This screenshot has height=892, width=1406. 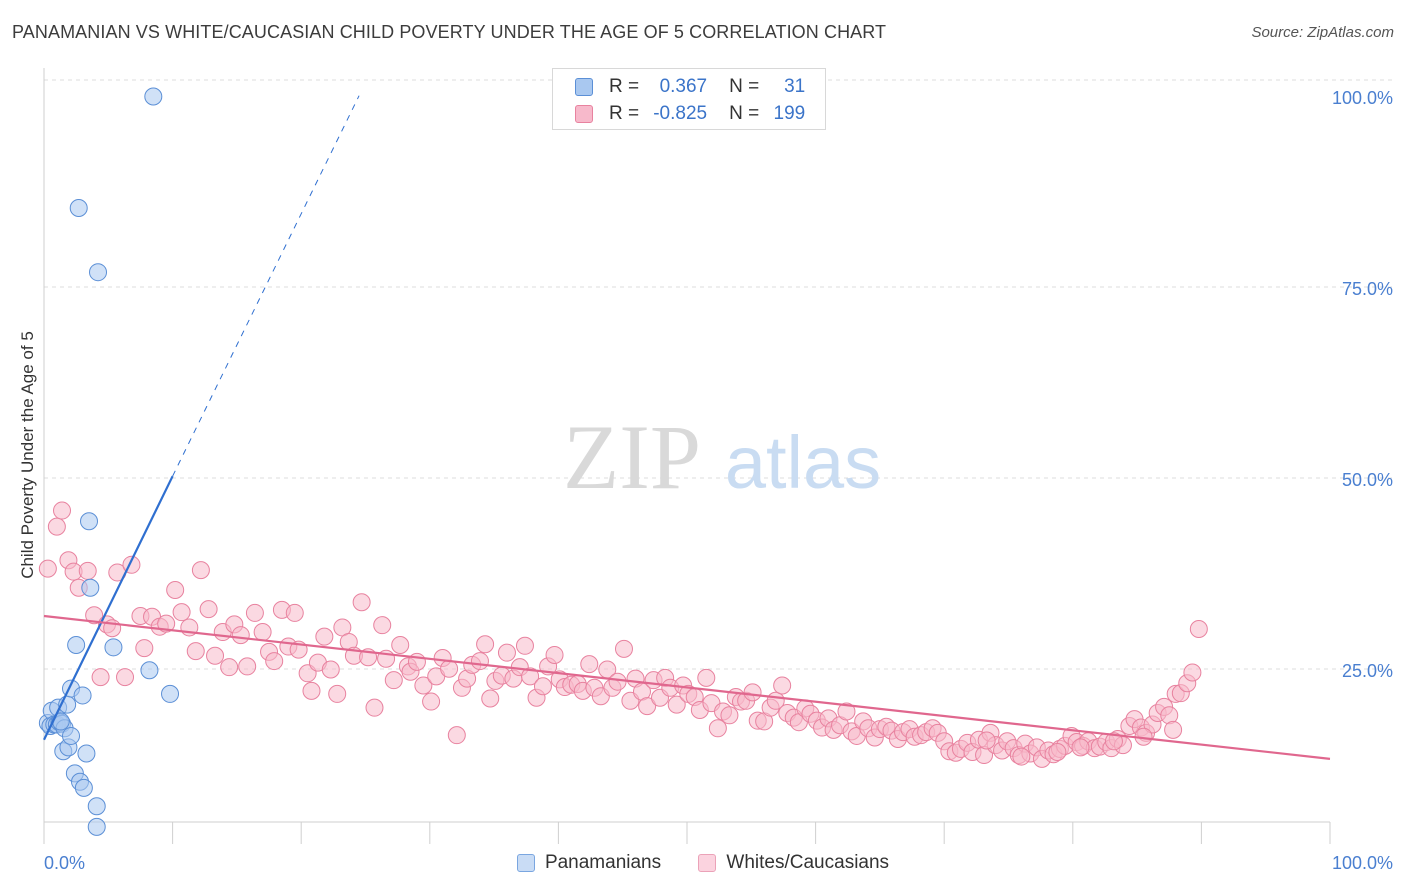 What do you see at coordinates (1367, 480) in the screenshot?
I see `y-tick-label: 50.0%` at bounding box center [1367, 480].